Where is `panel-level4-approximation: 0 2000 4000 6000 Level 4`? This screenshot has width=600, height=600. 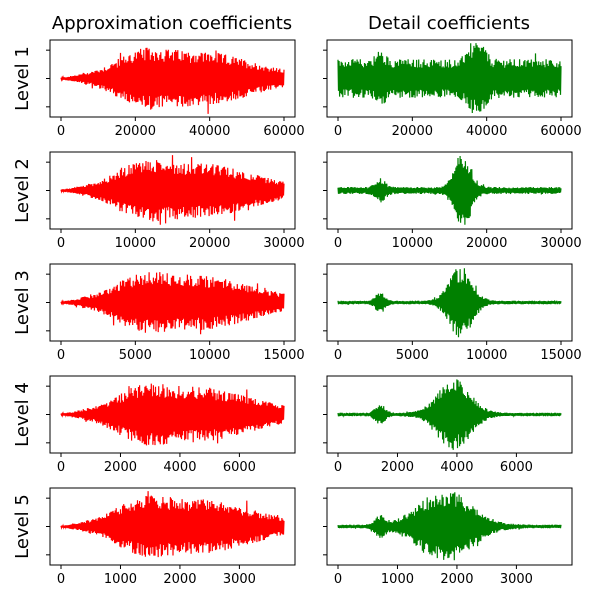 panel-level4-approximation: 0 2000 4000 6000 Level 4 is located at coordinates (154, 425).